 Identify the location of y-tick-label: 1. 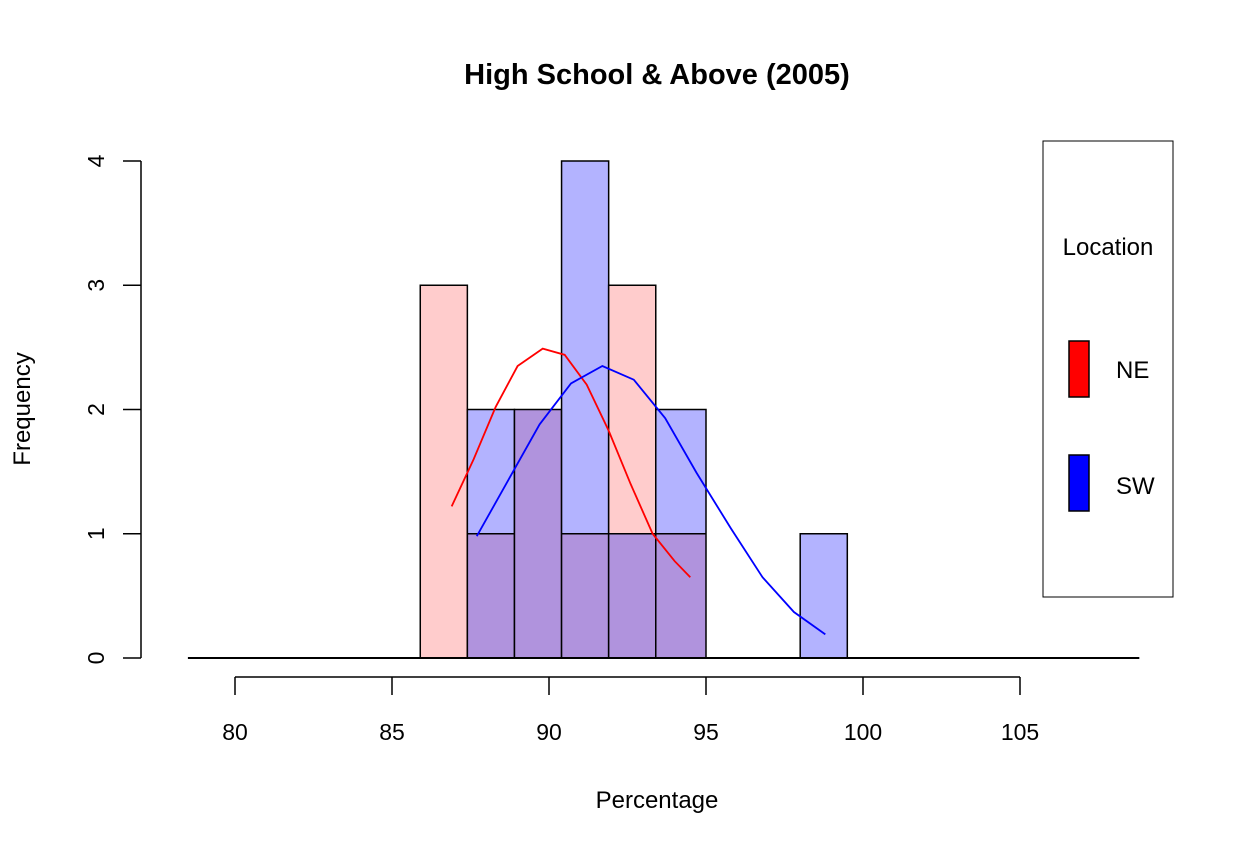
(96, 533).